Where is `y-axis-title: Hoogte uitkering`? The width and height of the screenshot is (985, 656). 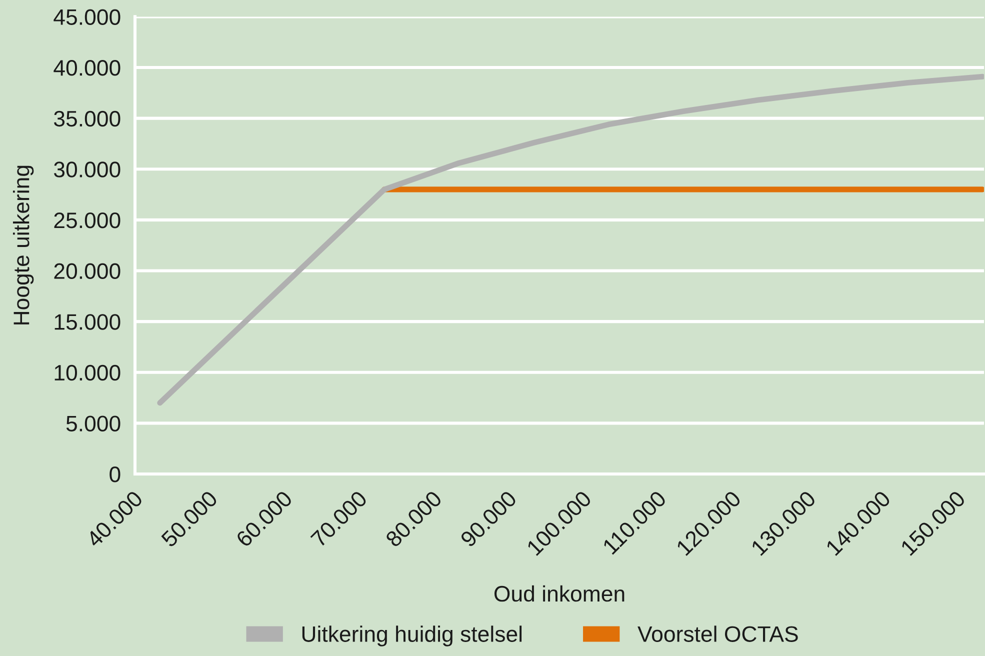 y-axis-title: Hoogte uitkering is located at coordinates (23, 245).